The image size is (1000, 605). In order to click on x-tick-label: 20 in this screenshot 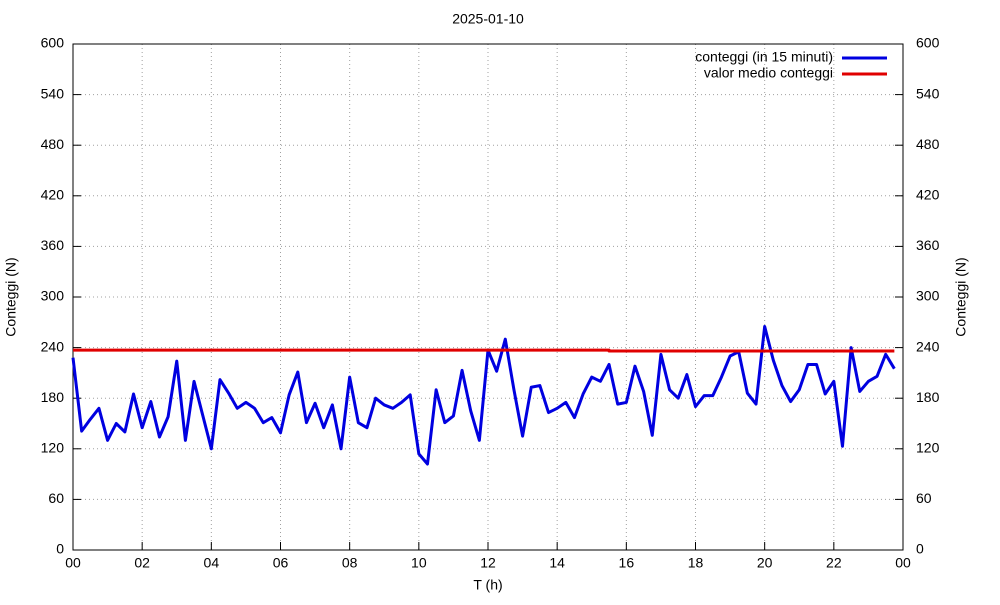, I will do `click(765, 563)`.